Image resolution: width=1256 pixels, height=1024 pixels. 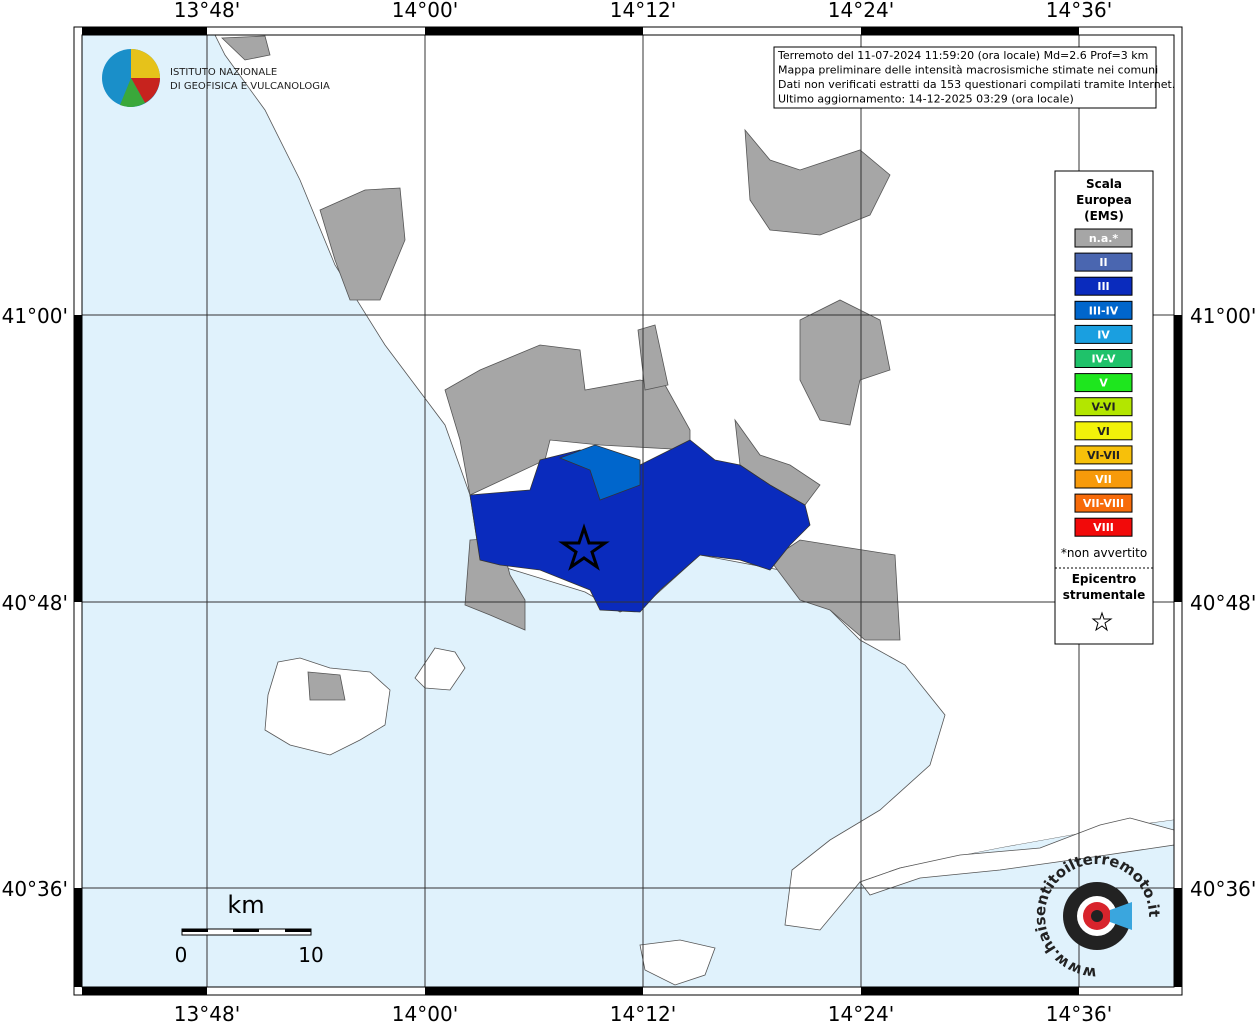 I want to click on legend-label: VII-VIII, so click(x=1103, y=503).